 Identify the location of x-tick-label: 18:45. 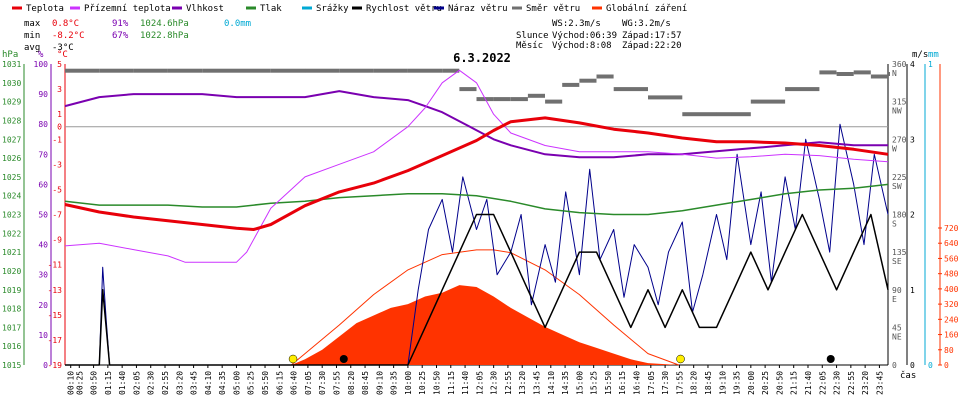
(708, 383).